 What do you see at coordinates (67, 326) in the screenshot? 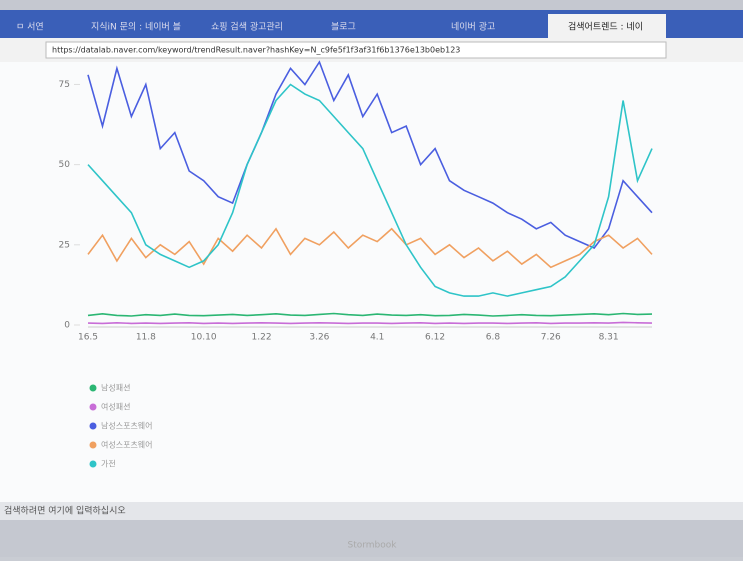
I see `y-tick-label: 0` at bounding box center [67, 326].